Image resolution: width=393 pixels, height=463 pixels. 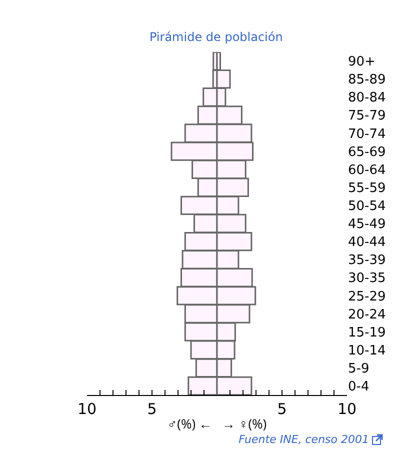 I want to click on y-tick-label: 65-69, so click(x=367, y=152).